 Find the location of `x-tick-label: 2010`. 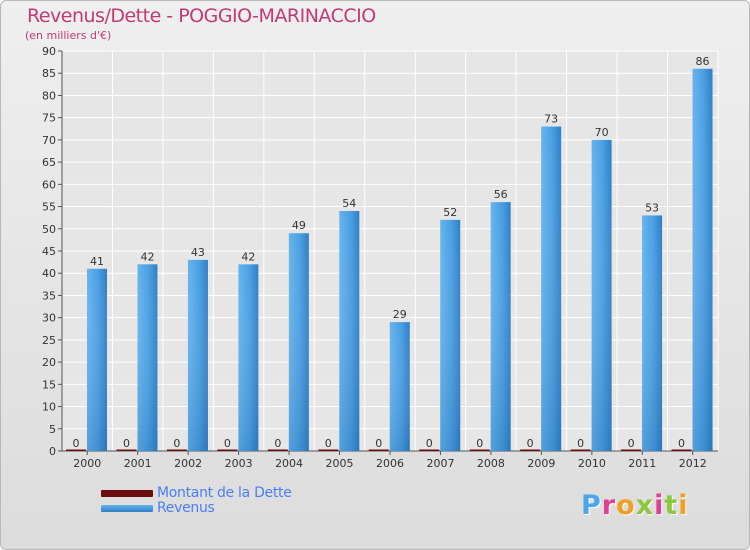

x-tick-label: 2010 is located at coordinates (592, 463).